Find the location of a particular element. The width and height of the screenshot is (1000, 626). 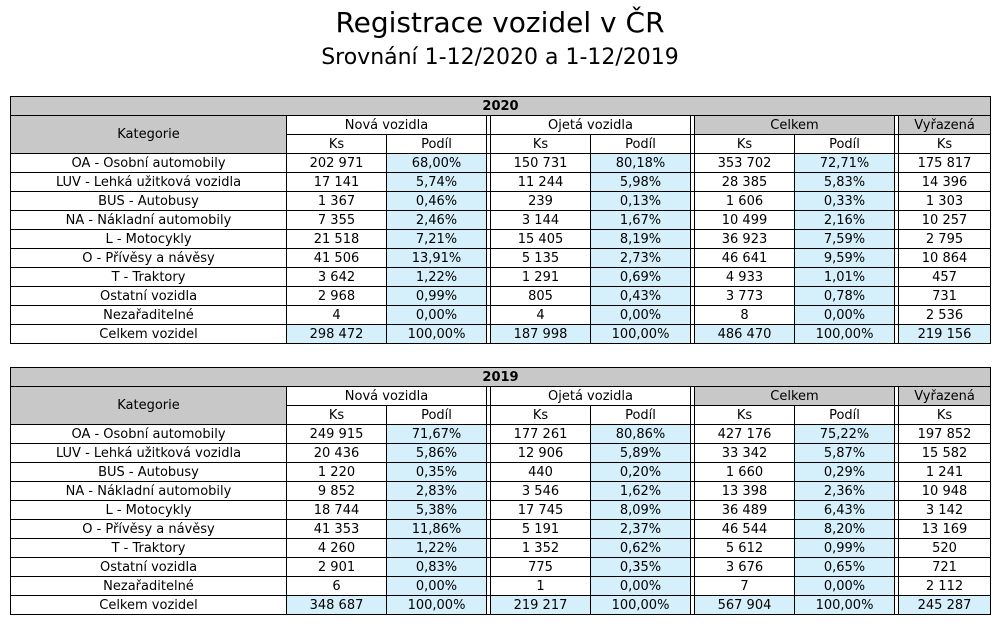

celkem-ks-cell: 33 342 is located at coordinates (744, 453).